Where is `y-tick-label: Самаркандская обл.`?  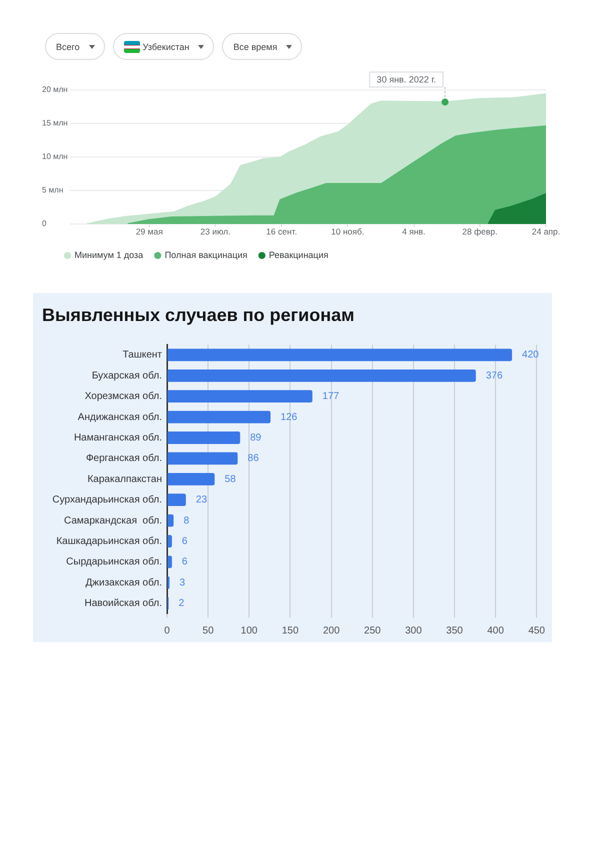
y-tick-label: Самаркандская обл. is located at coordinates (113, 520).